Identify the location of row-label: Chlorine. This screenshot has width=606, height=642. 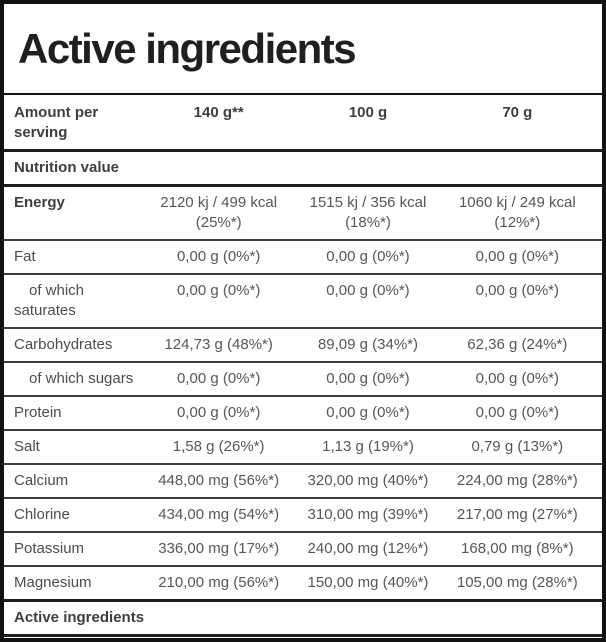
(42, 514).